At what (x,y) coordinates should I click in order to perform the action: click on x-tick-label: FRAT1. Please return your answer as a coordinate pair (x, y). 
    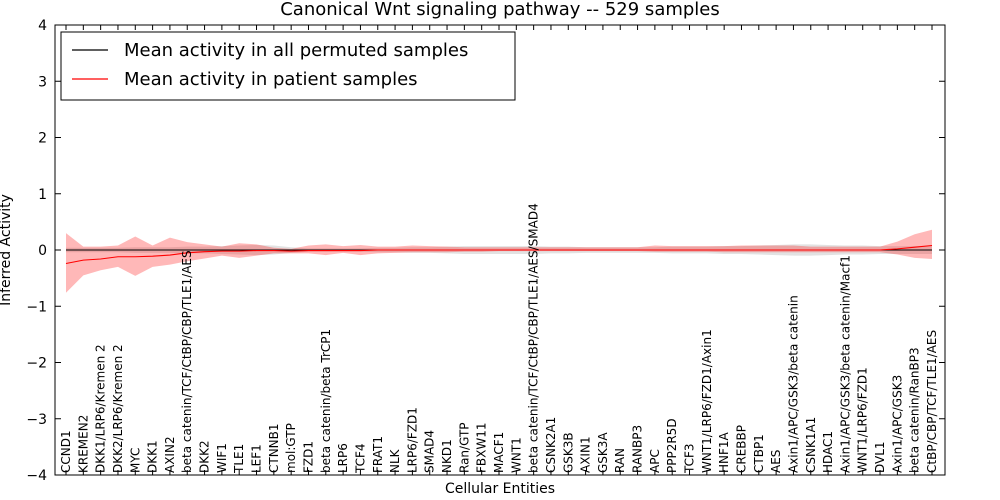
    Looking at the image, I should click on (378, 454).